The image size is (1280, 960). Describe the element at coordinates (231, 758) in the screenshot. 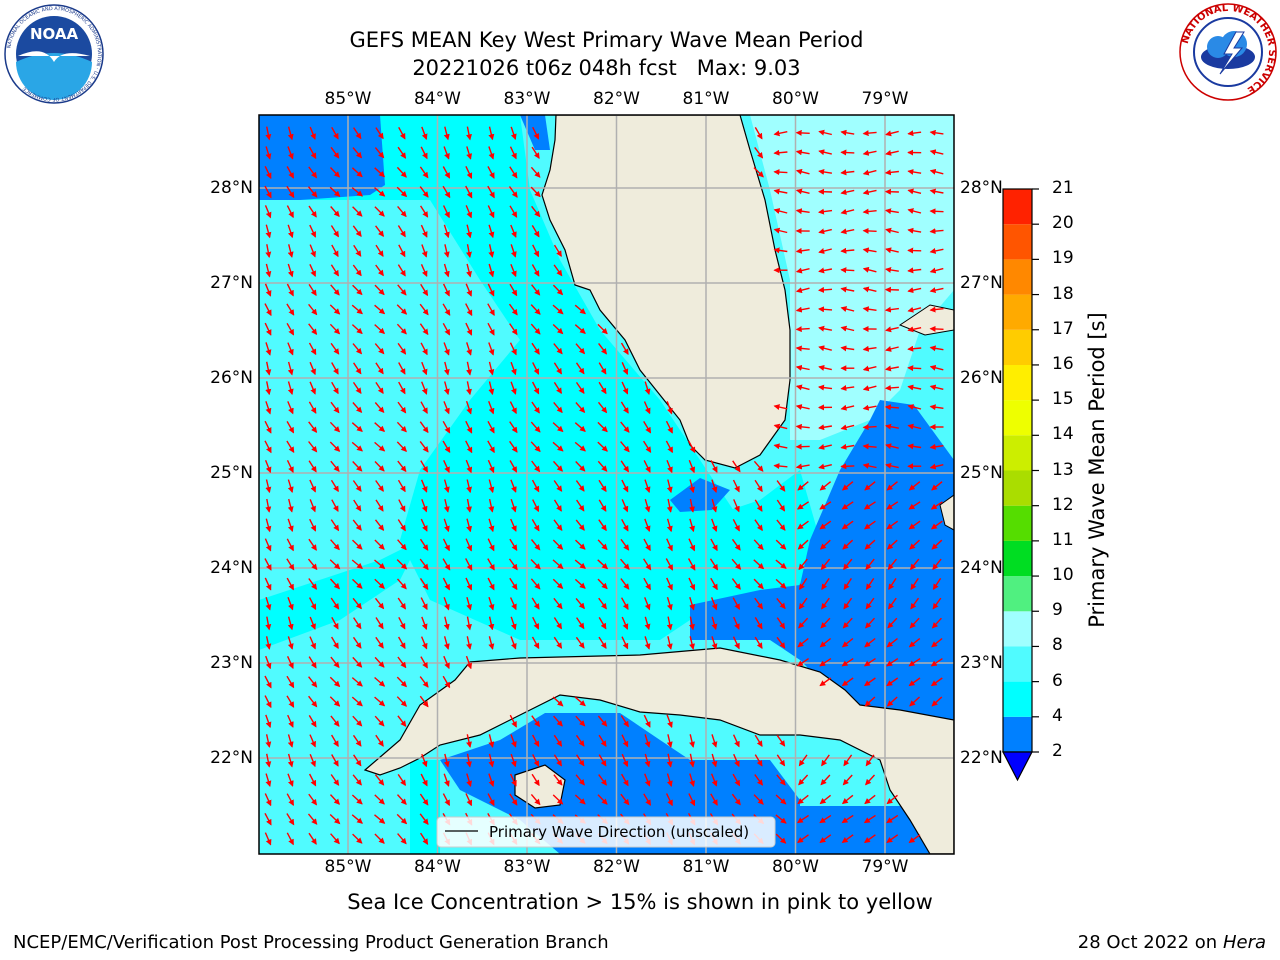

I see `lat-label-left: 22°N` at that location.